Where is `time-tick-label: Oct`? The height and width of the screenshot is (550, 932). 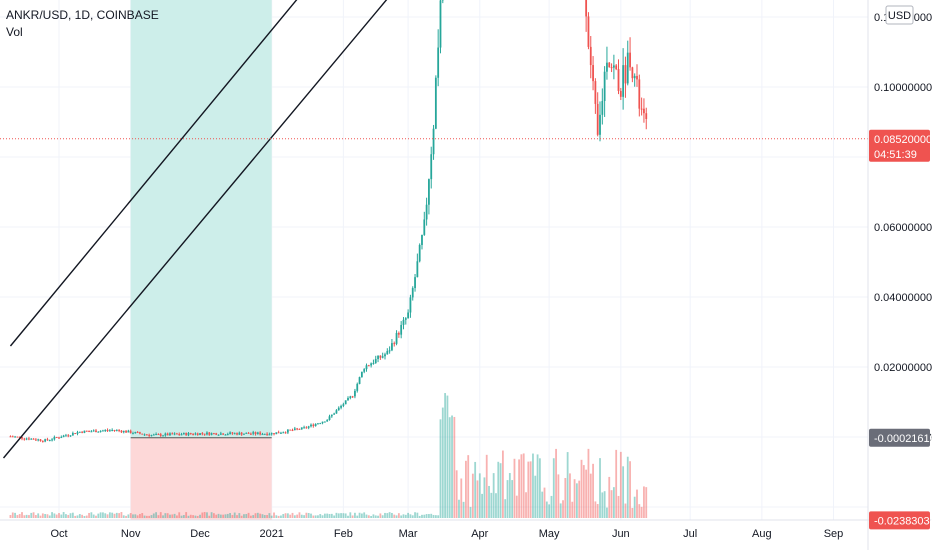
time-tick-label: Oct is located at coordinates (58, 534).